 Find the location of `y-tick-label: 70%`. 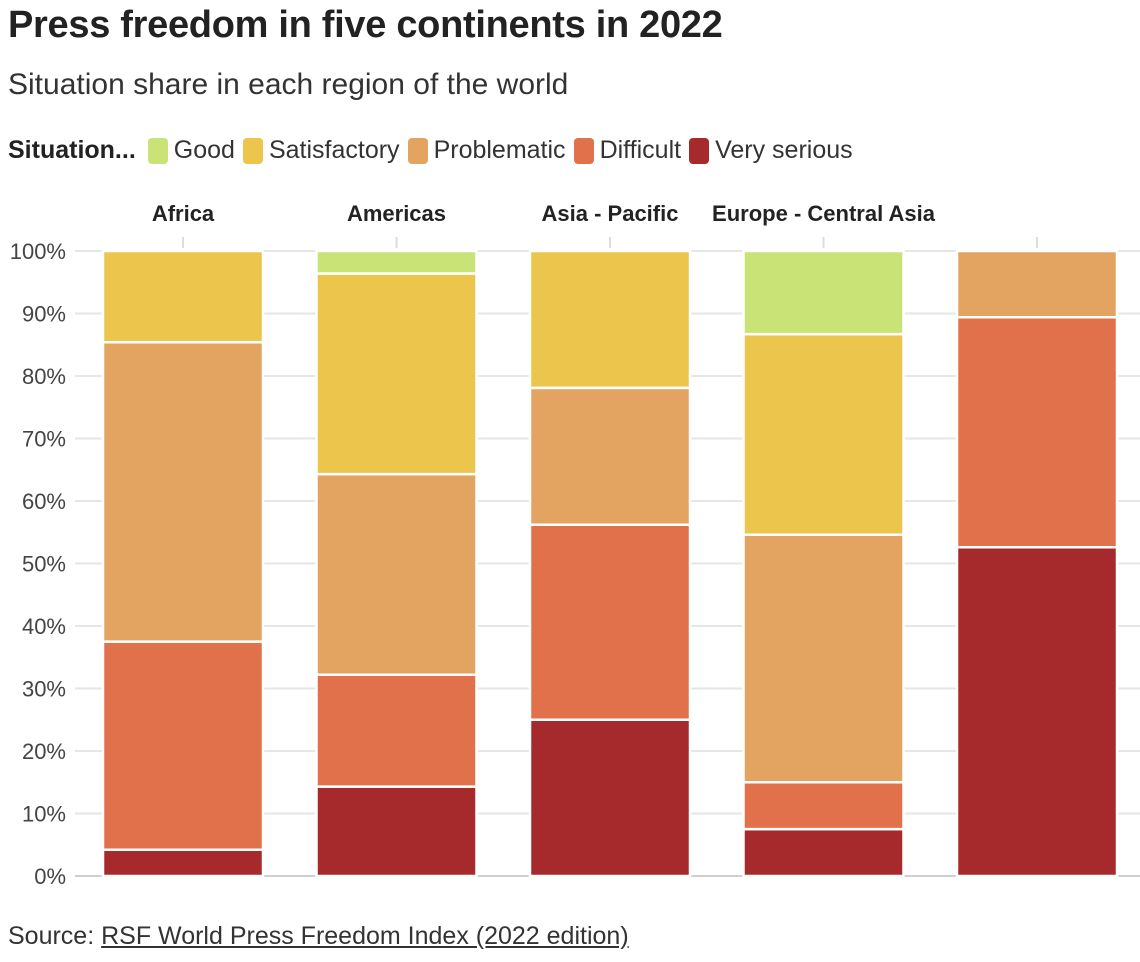

y-tick-label: 70% is located at coordinates (44, 439).